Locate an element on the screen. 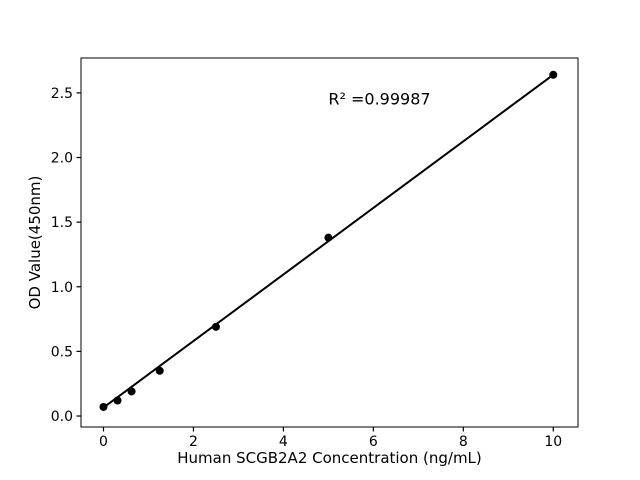  y-tick-label: 0.0 is located at coordinates (62, 417).